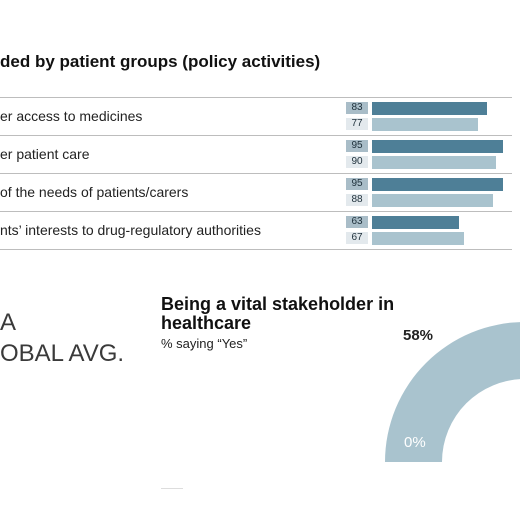 The image size is (520, 520). What do you see at coordinates (357, 108) in the screenshot?
I see `data-label: 83` at bounding box center [357, 108].